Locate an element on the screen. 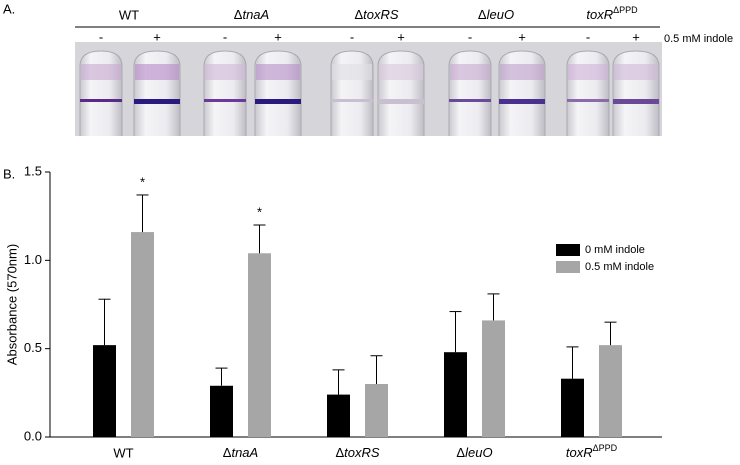 The width and height of the screenshot is (740, 465). treatment-label: 0.5 mM indole is located at coordinates (698, 39).